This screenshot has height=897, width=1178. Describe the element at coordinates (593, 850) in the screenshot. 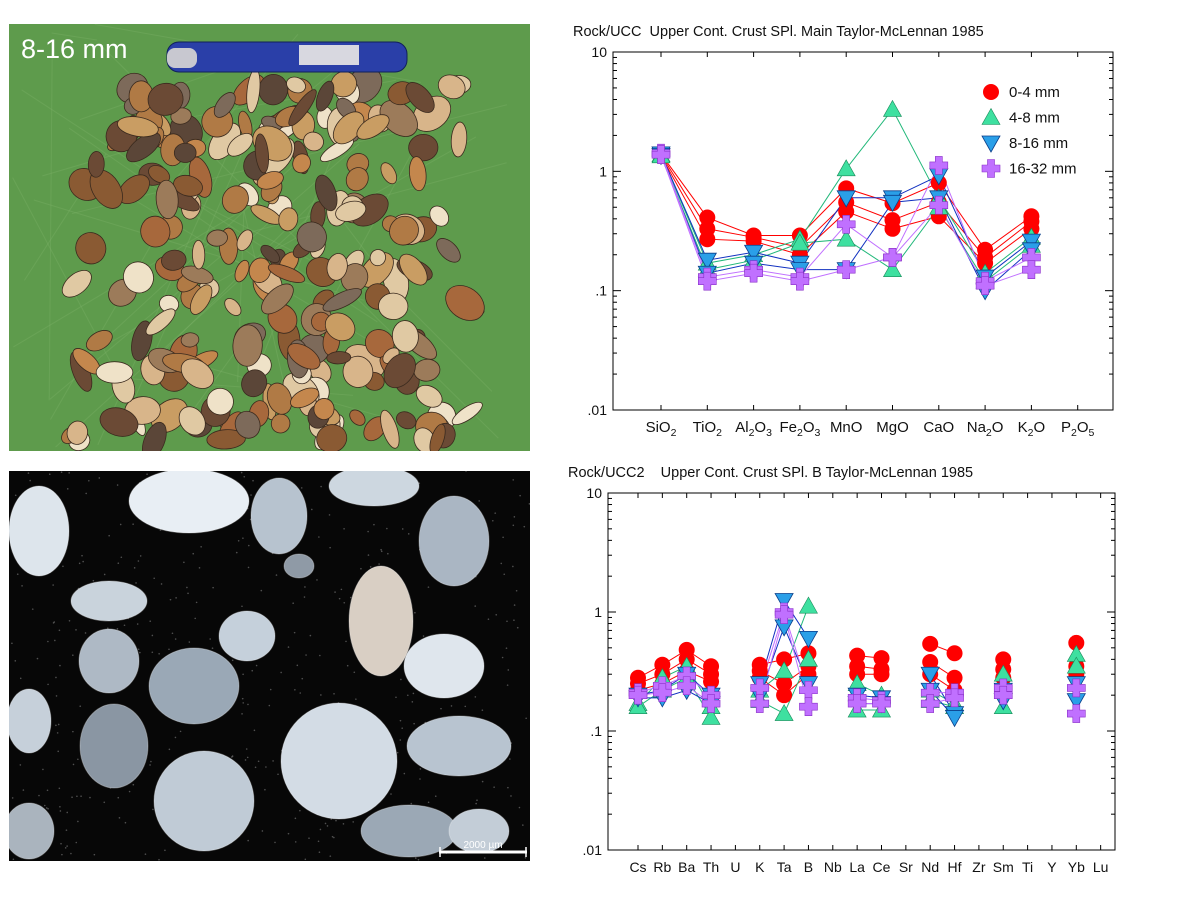

I see `y-tick-label: .01` at that location.